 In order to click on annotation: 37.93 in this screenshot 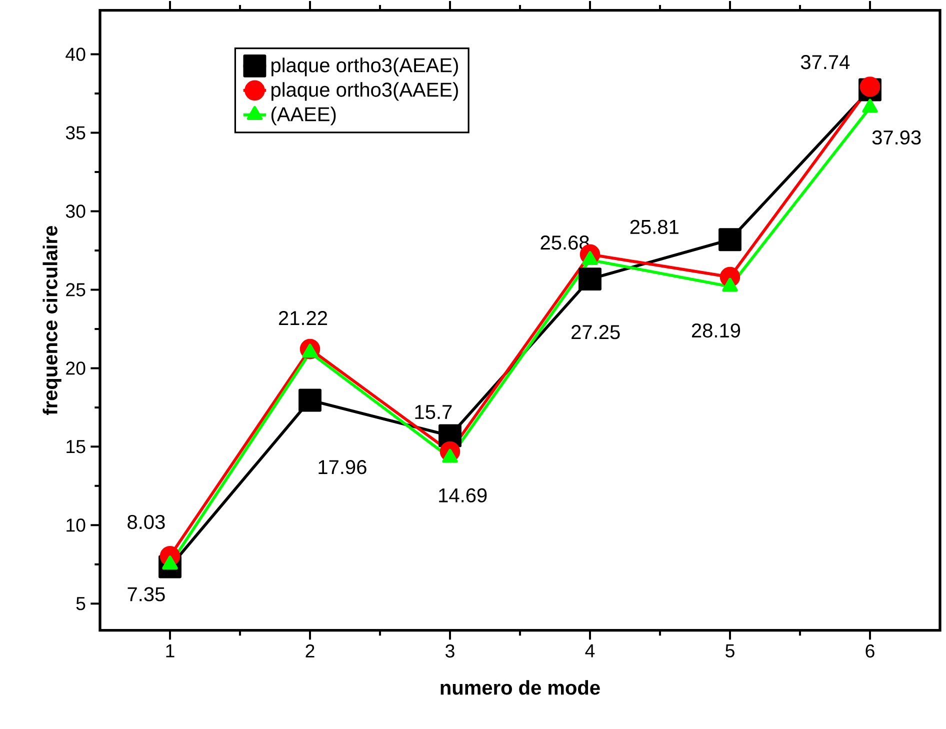, I will do `click(896, 137)`.